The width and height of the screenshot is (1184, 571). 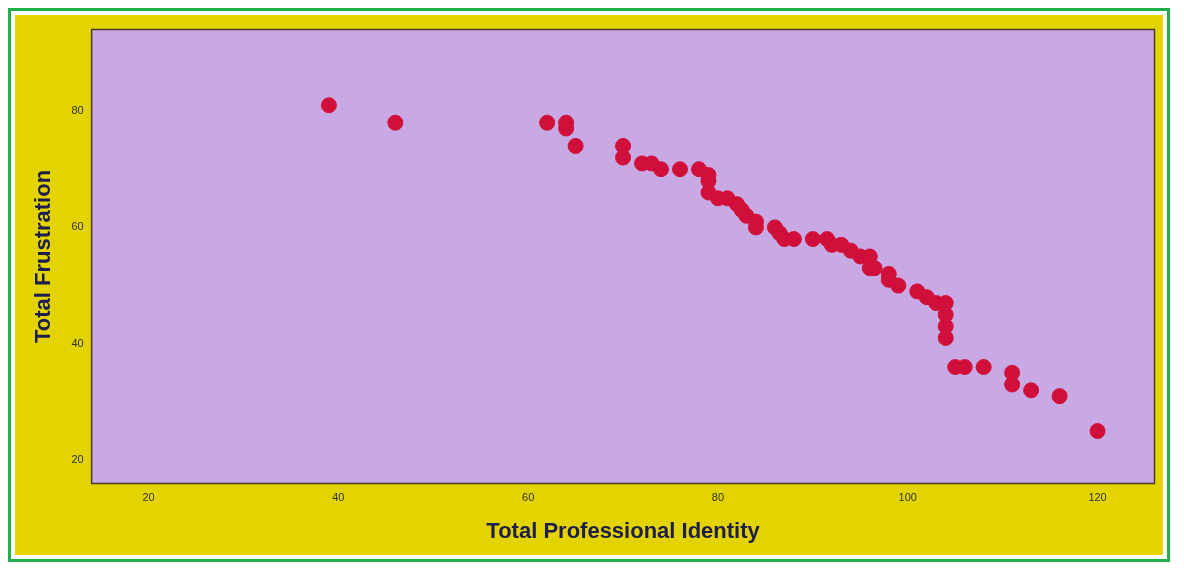 What do you see at coordinates (907, 497) in the screenshot?
I see `x-tick-label: 100` at bounding box center [907, 497].